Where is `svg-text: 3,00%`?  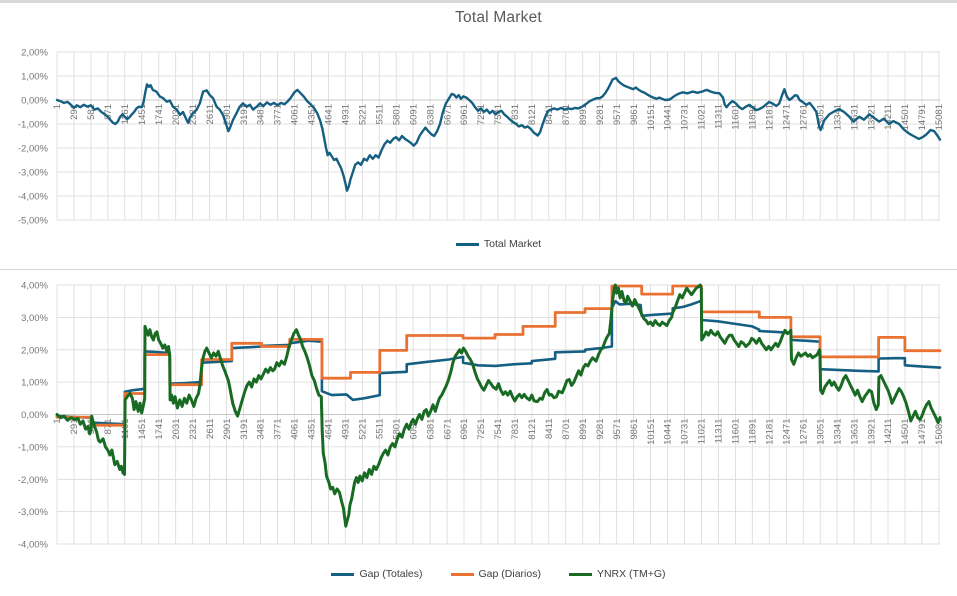 svg-text: 3,00% is located at coordinates (34, 318).